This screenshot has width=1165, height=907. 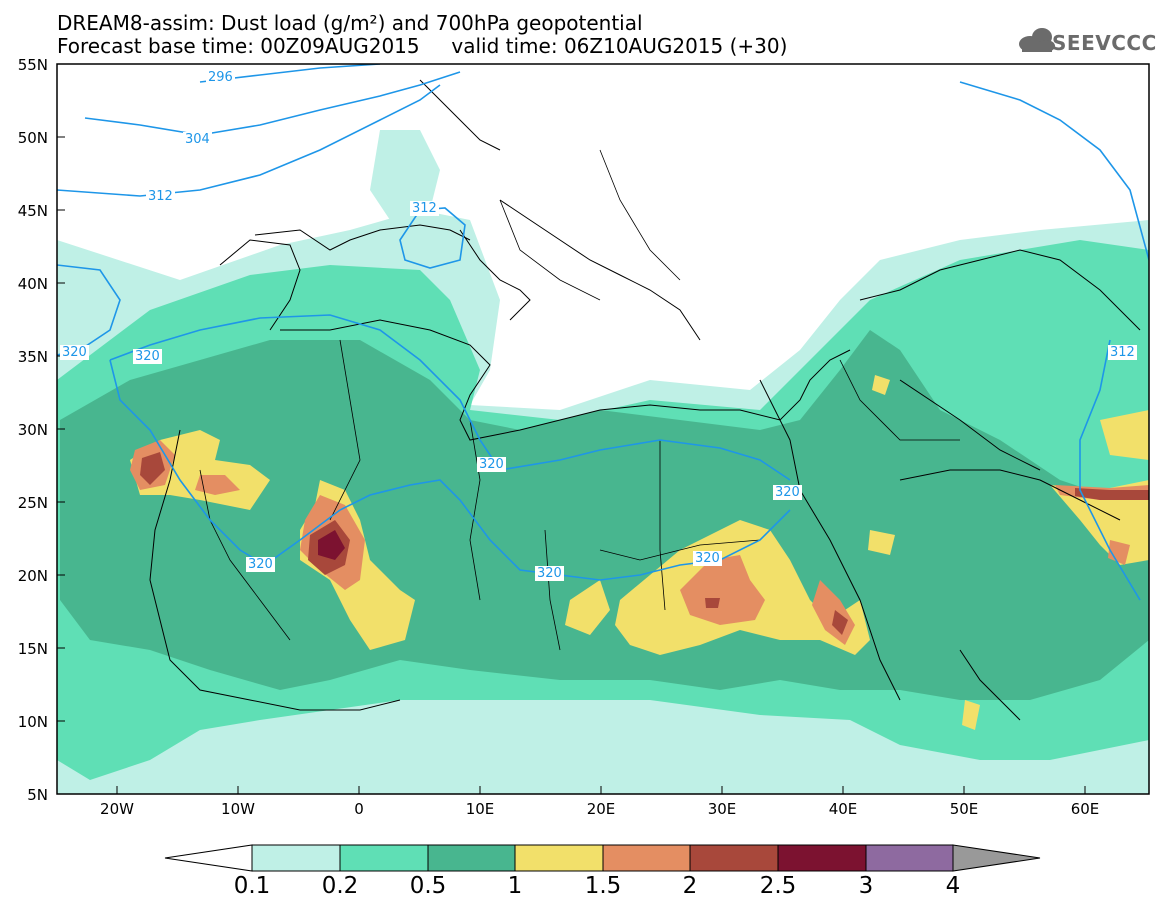 What do you see at coordinates (32, 65) in the screenshot?
I see `lat-label: 55N` at bounding box center [32, 65].